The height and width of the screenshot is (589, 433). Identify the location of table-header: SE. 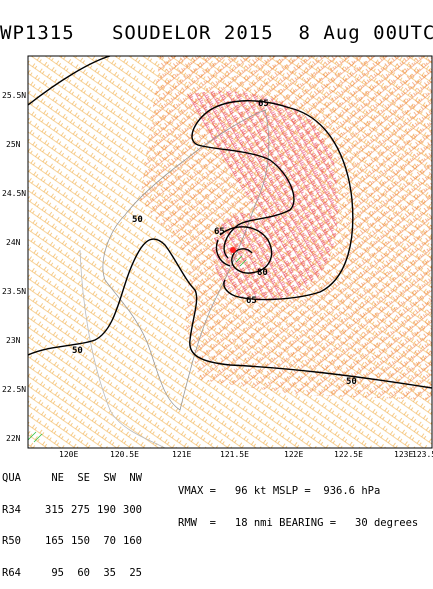
(83, 478).